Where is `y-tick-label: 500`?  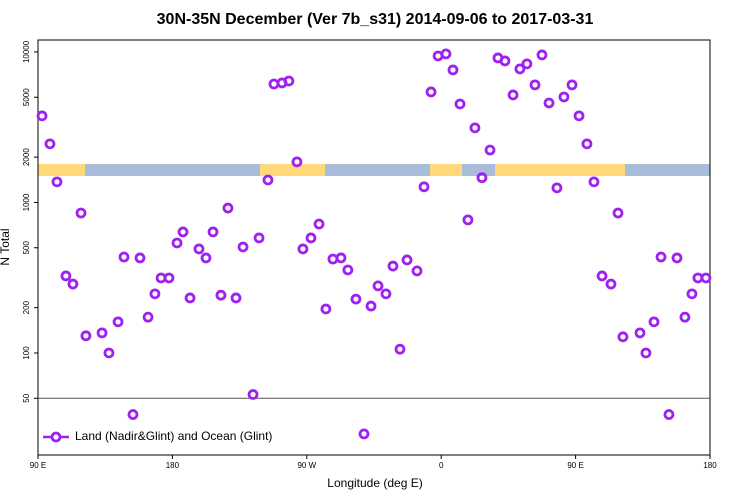
y-tick-label: 500 is located at coordinates (26, 248).